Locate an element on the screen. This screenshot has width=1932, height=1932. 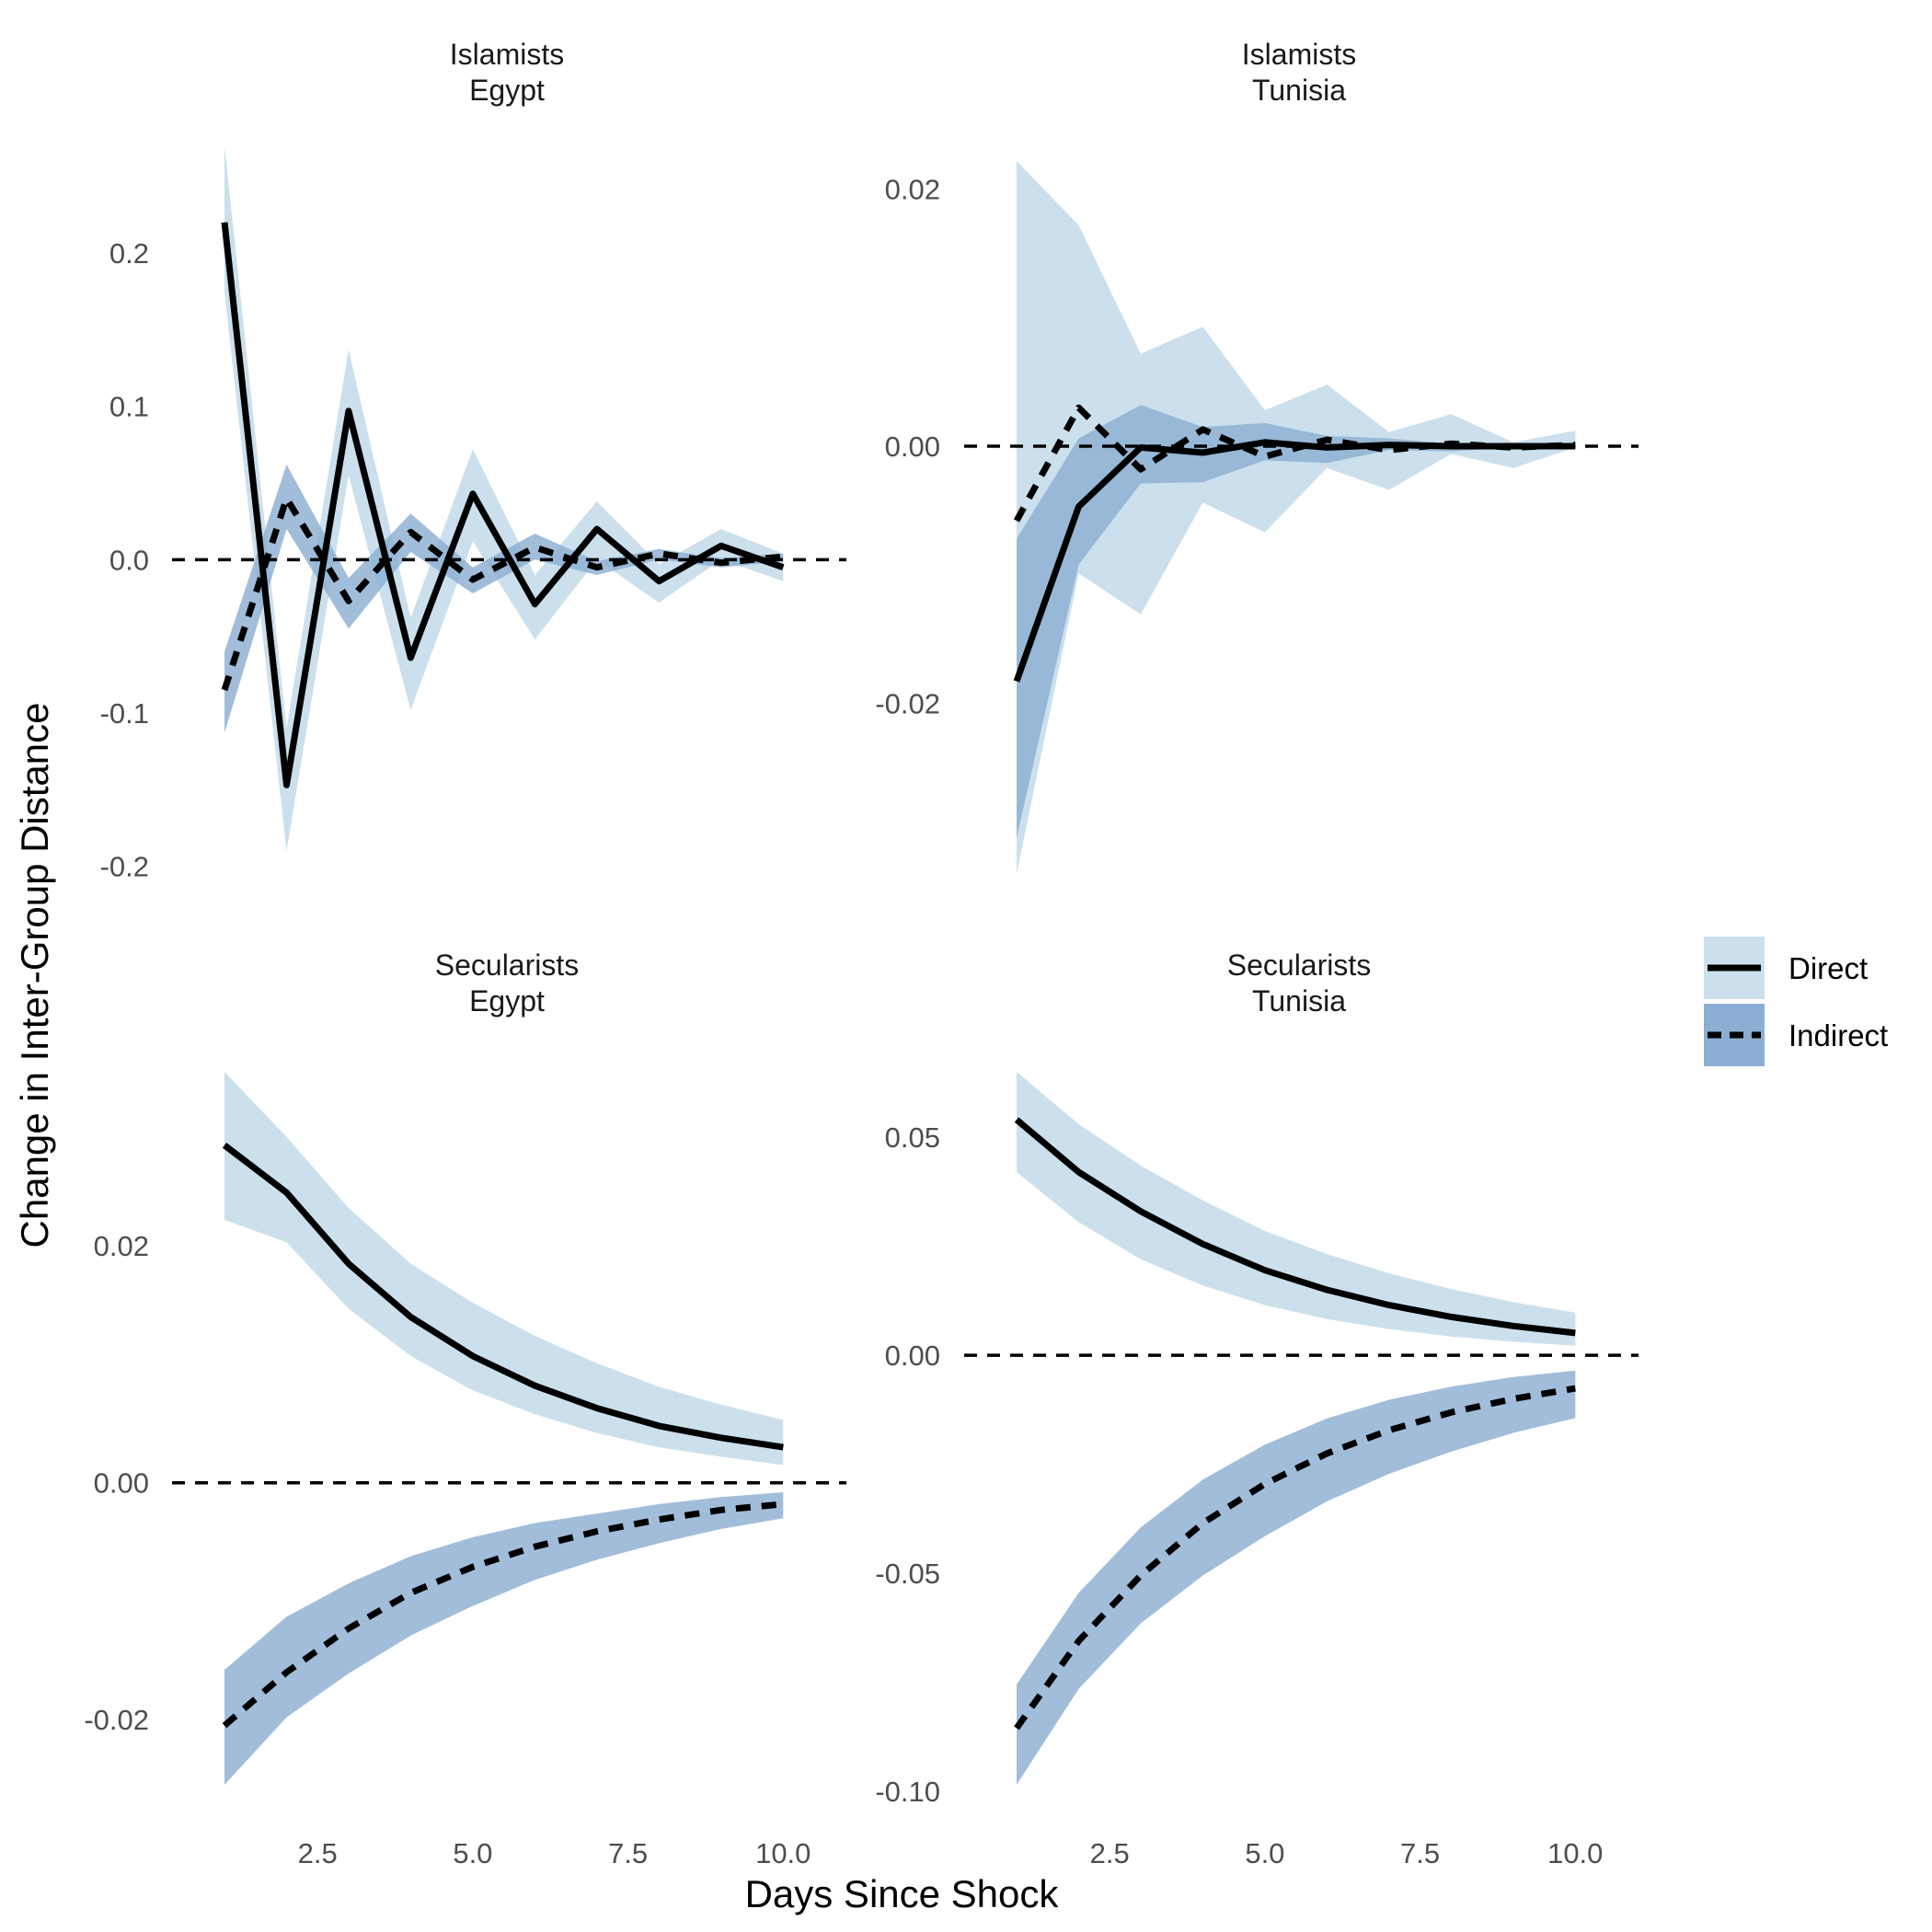
y-tick-label: 0.1 is located at coordinates (129, 407).